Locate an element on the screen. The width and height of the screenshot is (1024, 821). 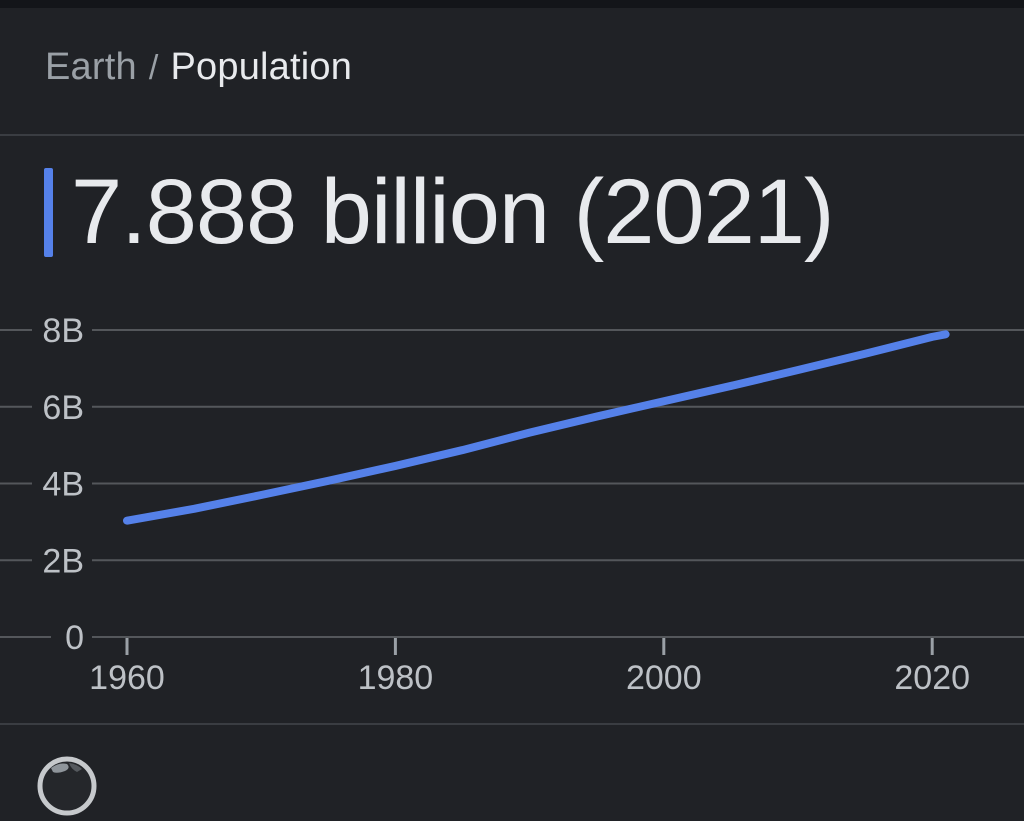
footer-divider is located at coordinates (512, 724).